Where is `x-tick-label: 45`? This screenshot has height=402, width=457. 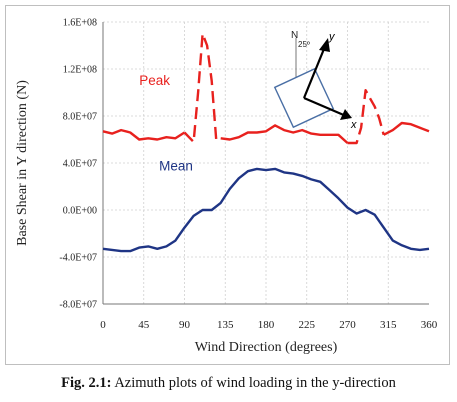 x-tick-label: 45 is located at coordinates (144, 325).